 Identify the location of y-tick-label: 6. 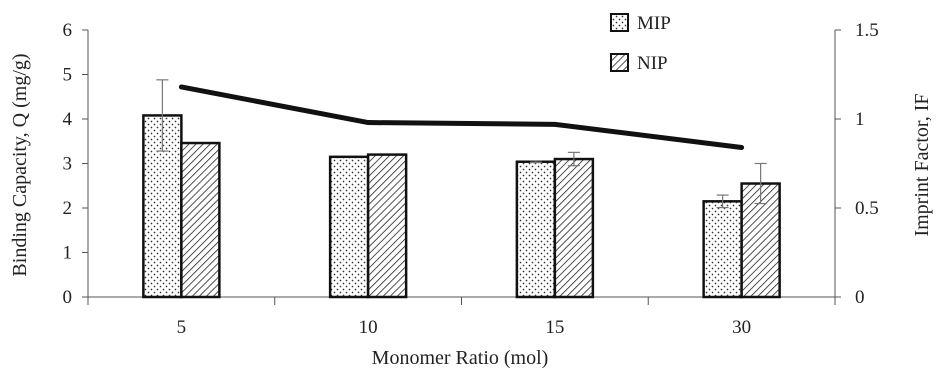
(68, 30).